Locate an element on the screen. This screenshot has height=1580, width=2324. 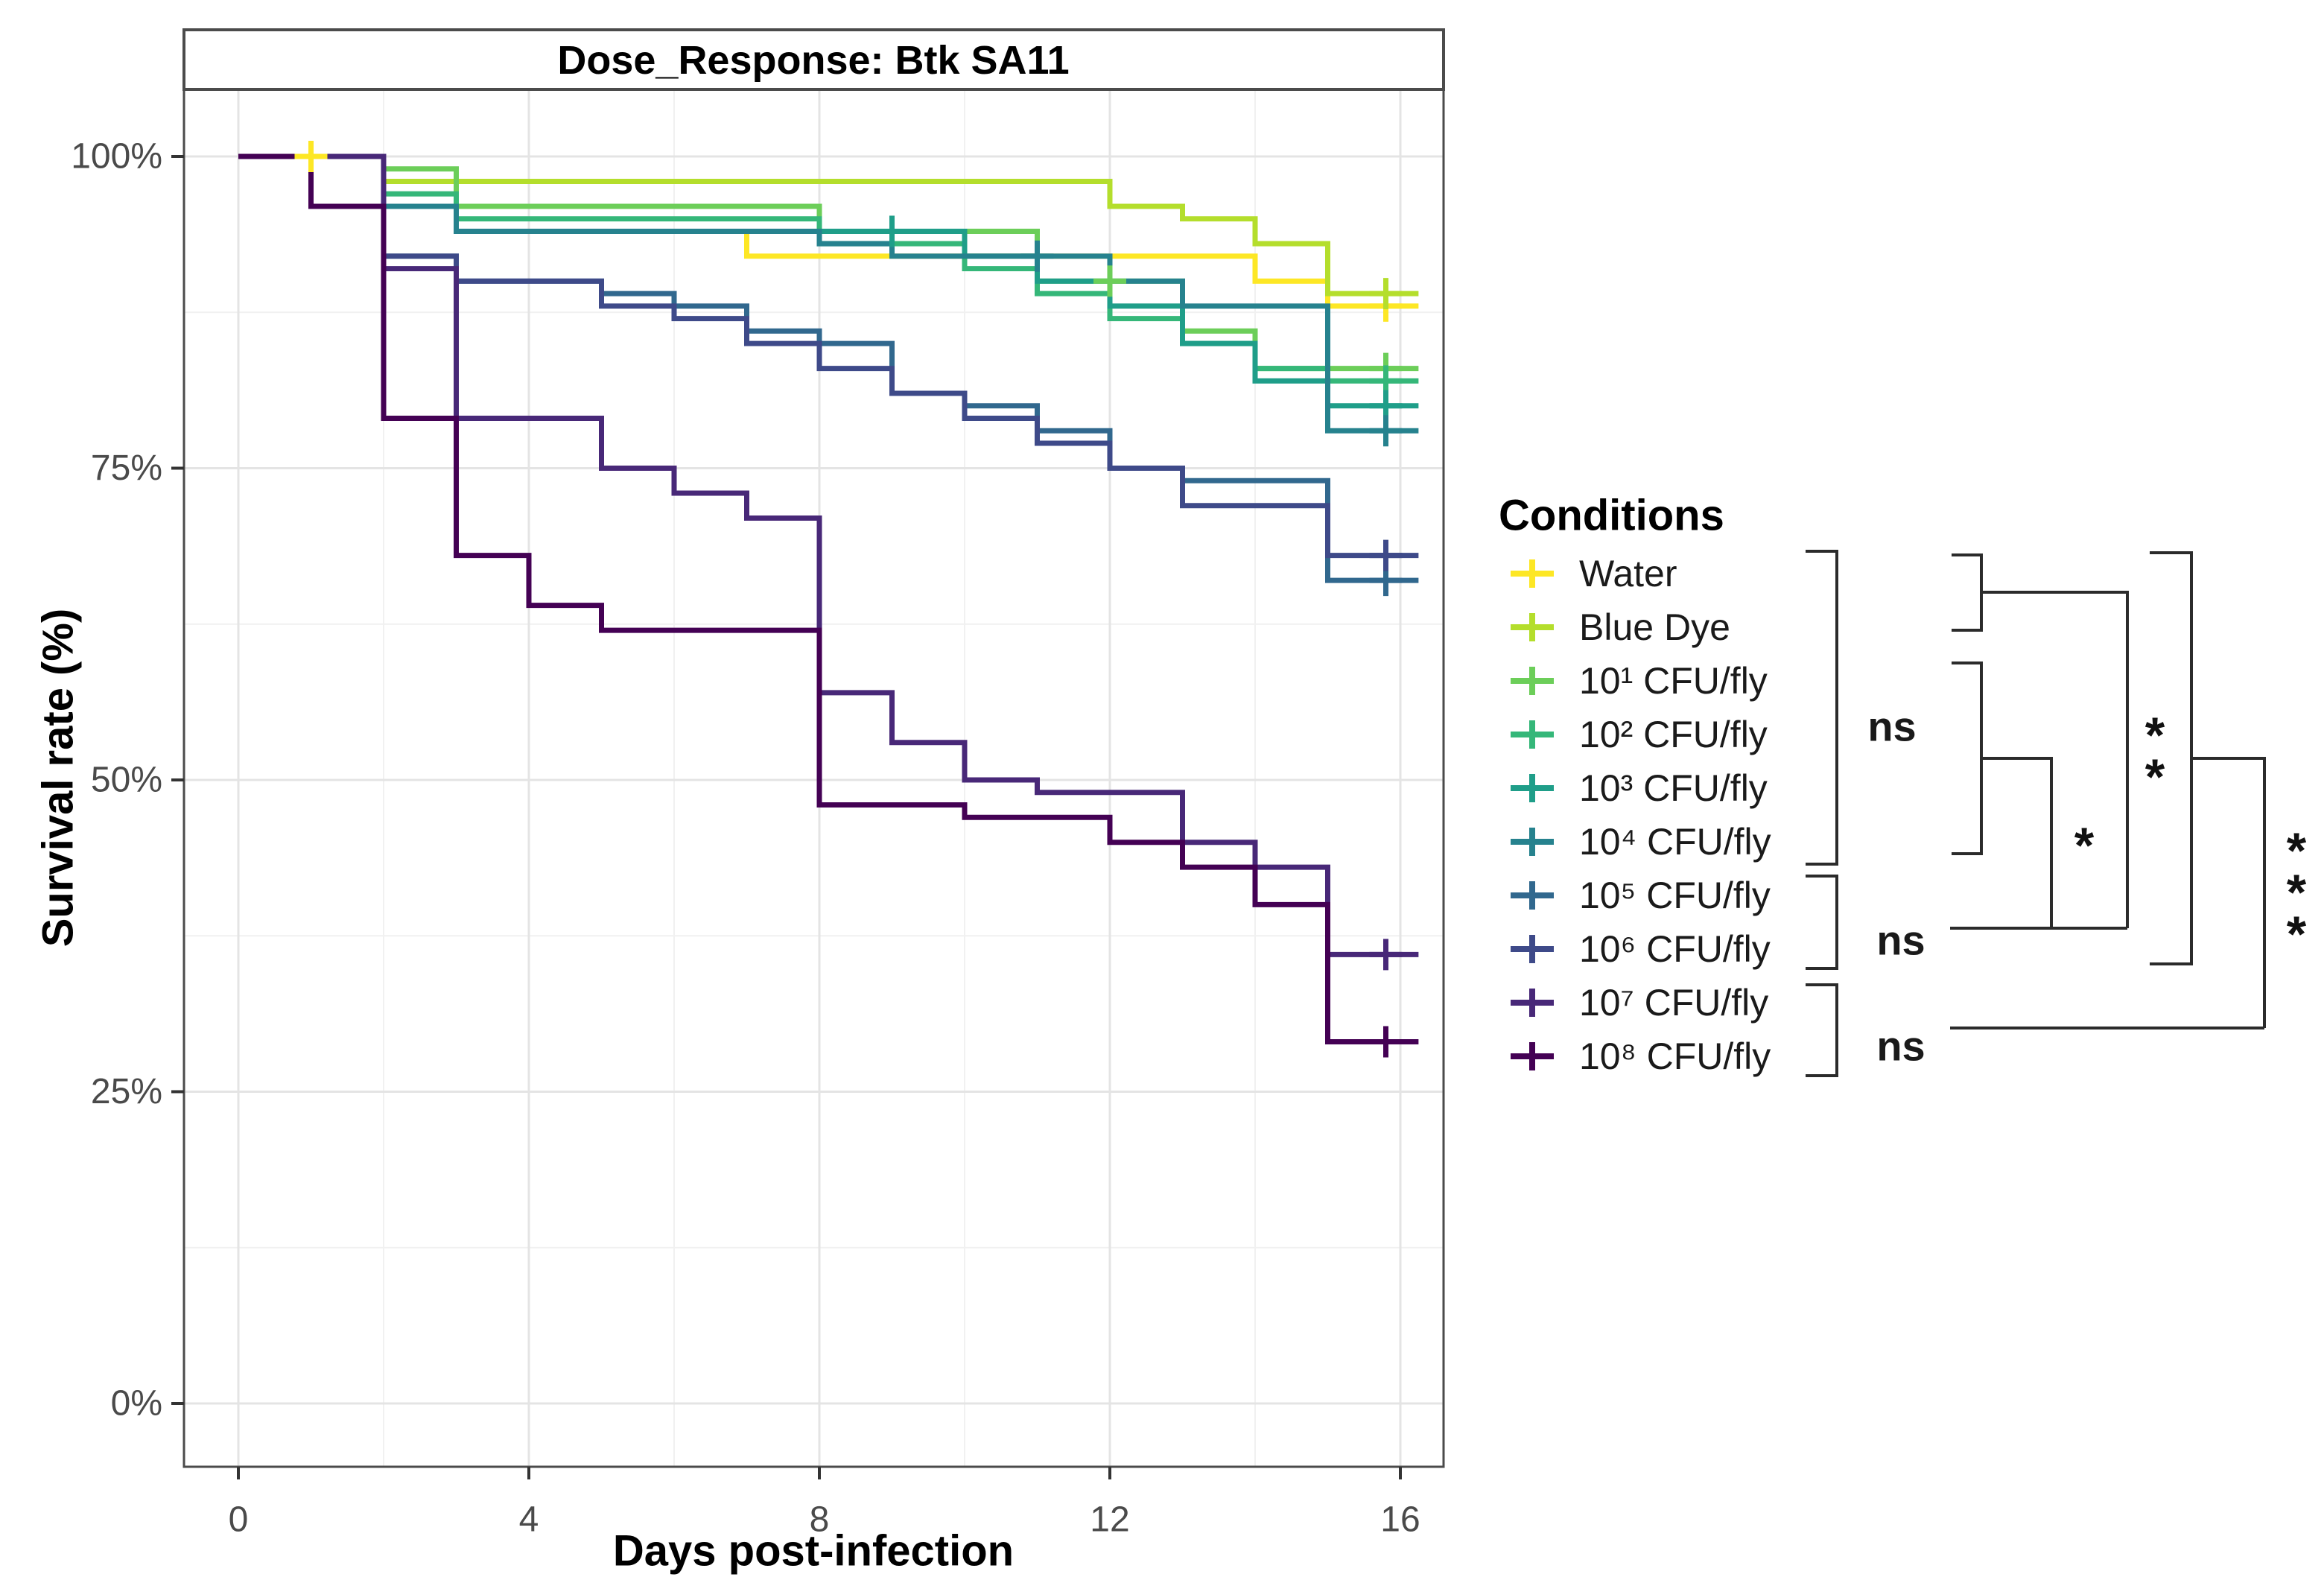
legend-item: 10³ CFU/fly is located at coordinates (1639, 788).